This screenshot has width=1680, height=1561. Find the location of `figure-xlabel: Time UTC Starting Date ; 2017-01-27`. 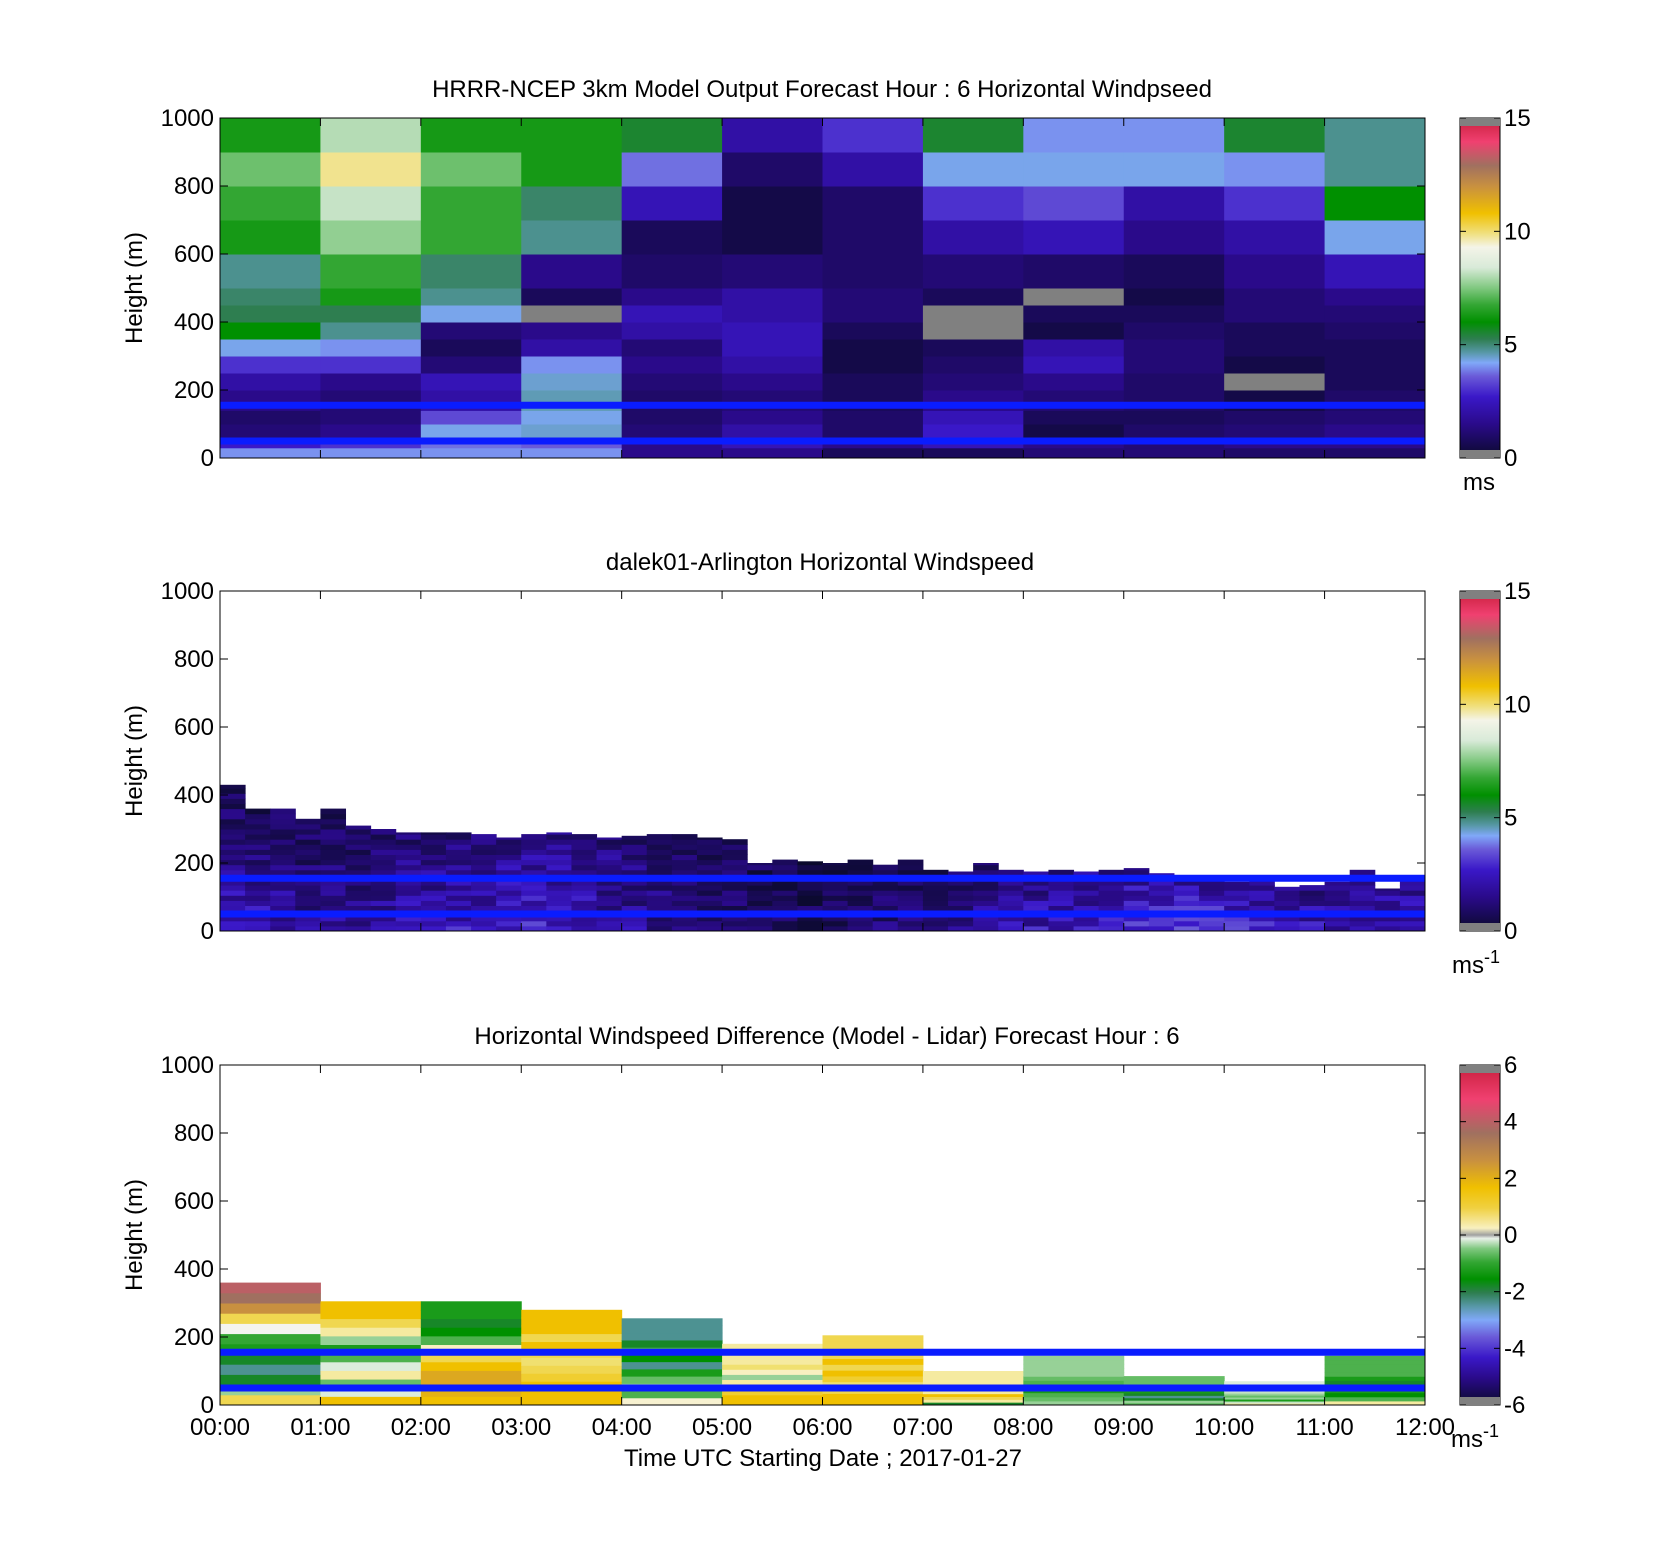

figure-xlabel: Time UTC Starting Date ; 2017-01-27 is located at coordinates (823, 1458).